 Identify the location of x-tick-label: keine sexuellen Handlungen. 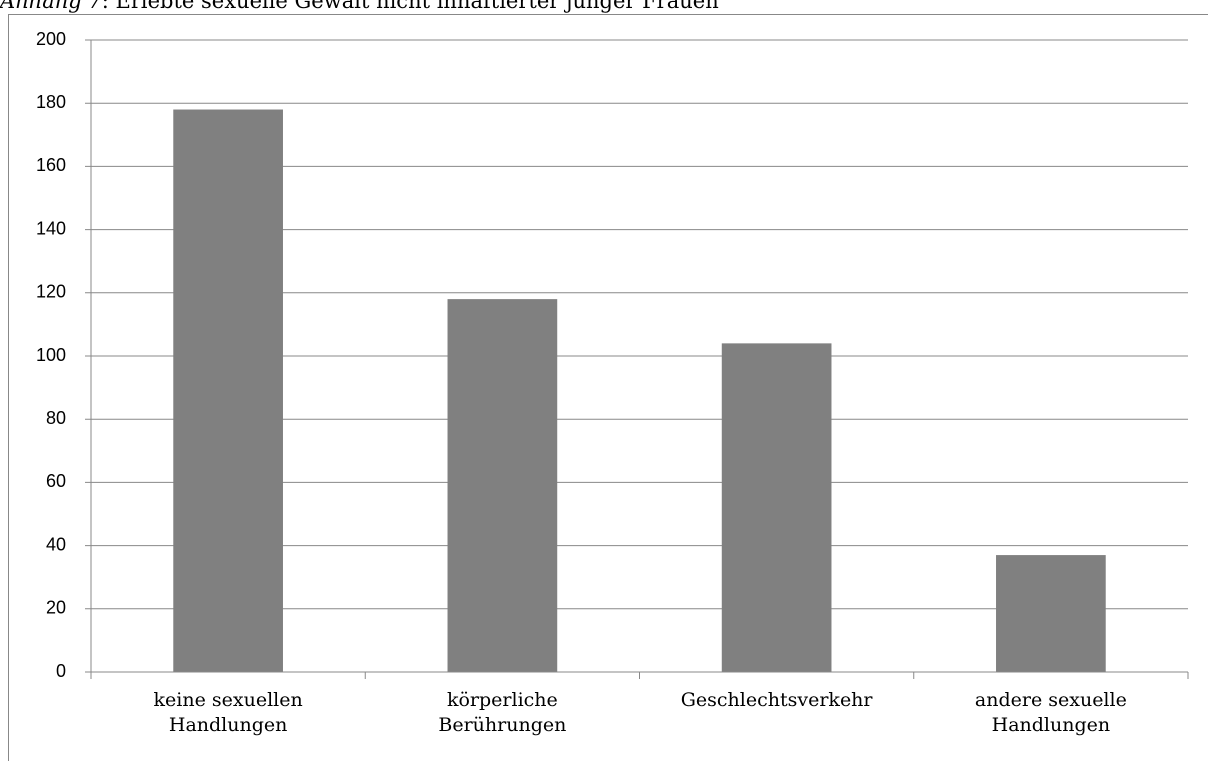
(228, 712).